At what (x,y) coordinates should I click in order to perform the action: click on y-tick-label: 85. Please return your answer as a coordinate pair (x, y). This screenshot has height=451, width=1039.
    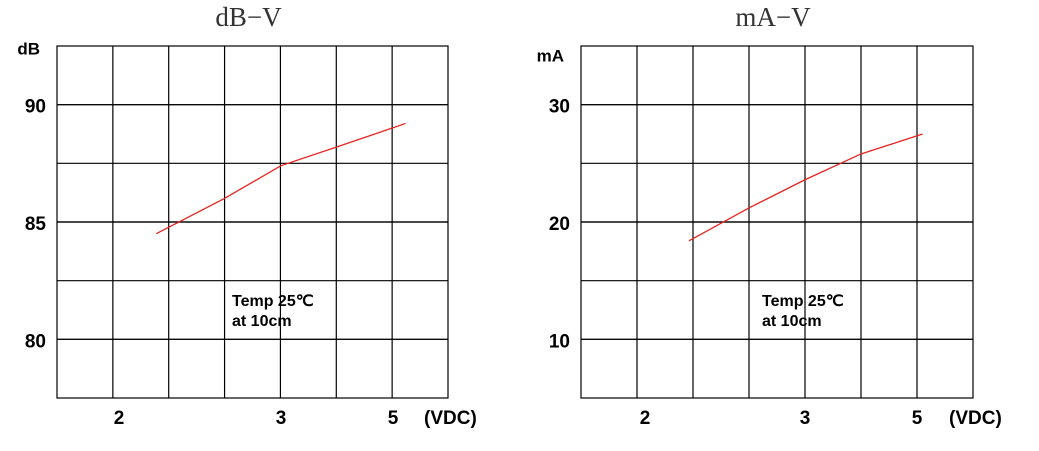
    Looking at the image, I should click on (36, 224).